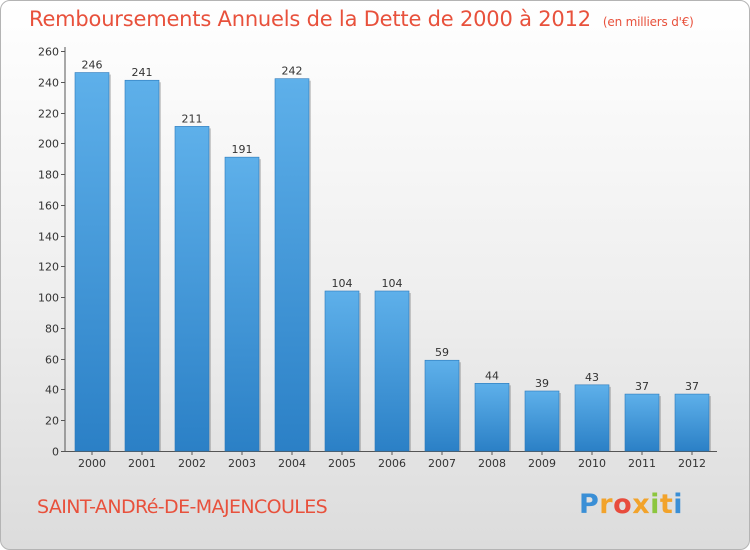  Describe the element at coordinates (648, 22) in the screenshot. I see `unit-label: (en milliers d'€)` at that location.